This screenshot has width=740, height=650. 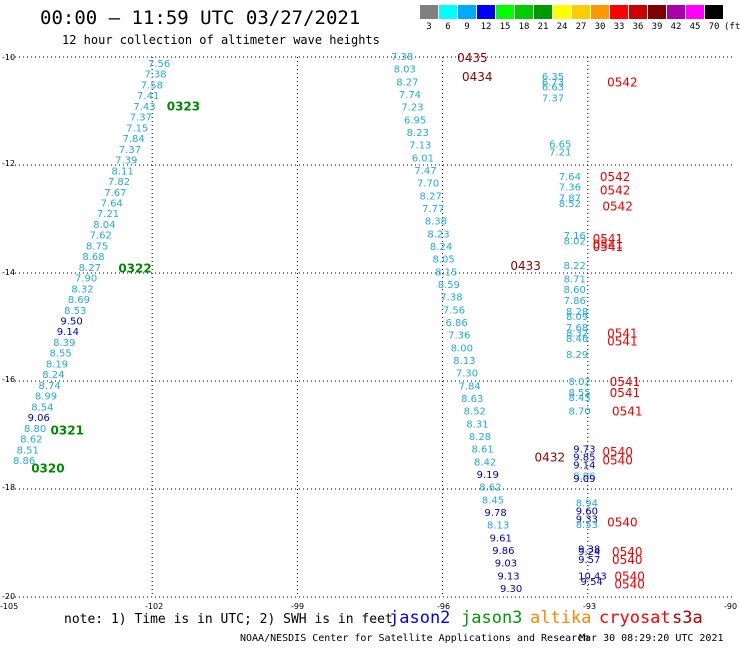 I want to click on wave-height-value: 8.24, so click(x=441, y=247).